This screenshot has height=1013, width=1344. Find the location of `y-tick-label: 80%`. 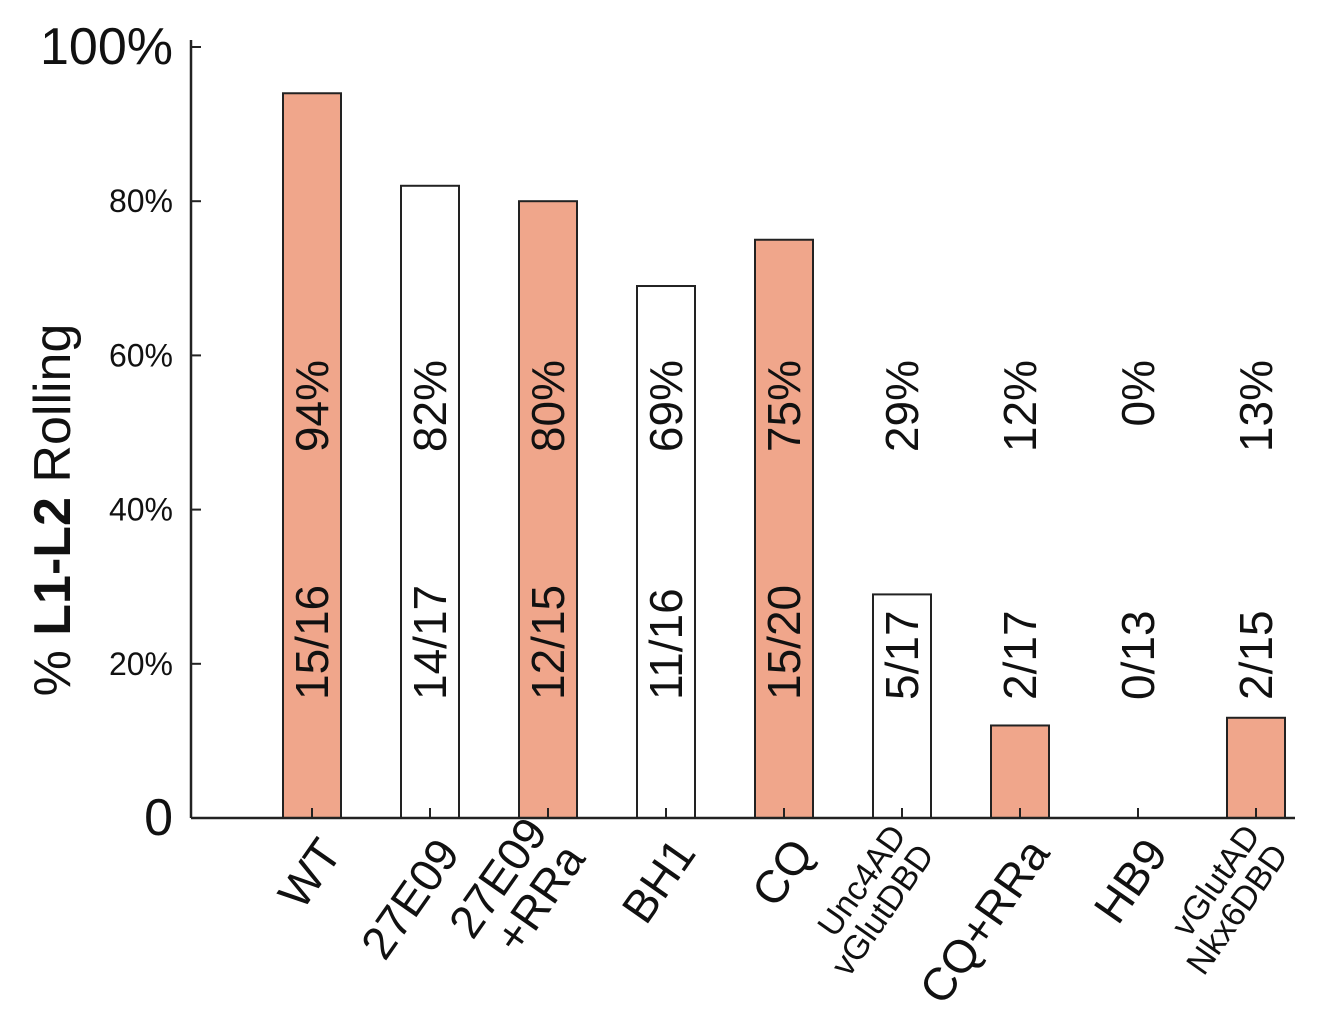

y-tick-label: 80% is located at coordinates (141, 201).